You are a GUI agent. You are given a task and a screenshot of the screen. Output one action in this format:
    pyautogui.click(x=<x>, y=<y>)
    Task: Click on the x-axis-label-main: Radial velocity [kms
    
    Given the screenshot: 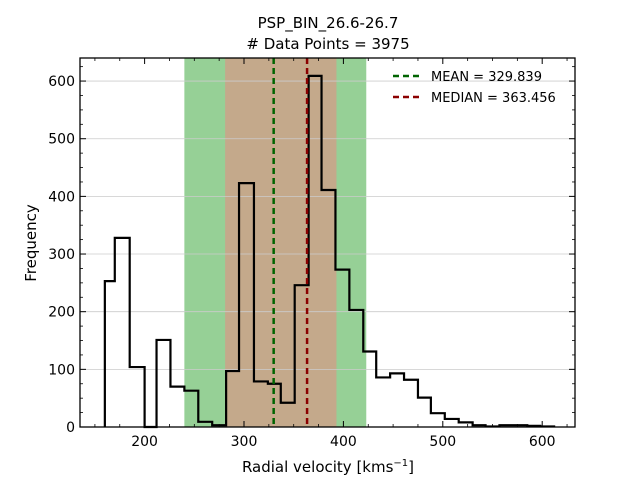 What is the action you would take?
    pyautogui.click(x=318, y=467)
    